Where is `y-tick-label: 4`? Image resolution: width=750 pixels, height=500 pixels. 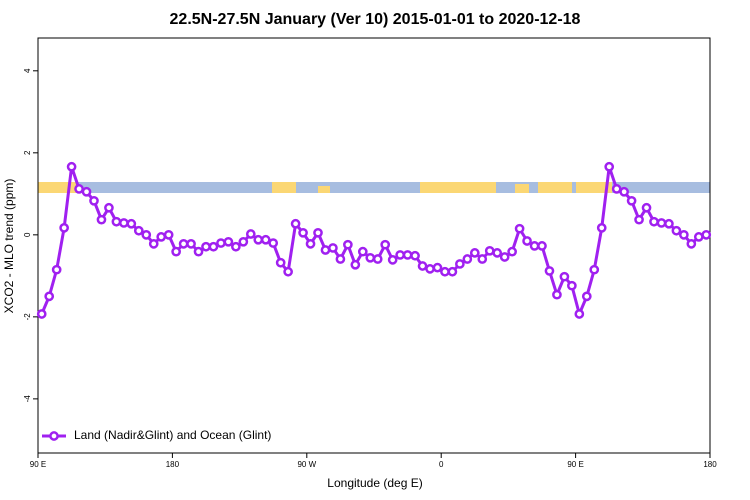
y-tick-label: 4 is located at coordinates (27, 70).